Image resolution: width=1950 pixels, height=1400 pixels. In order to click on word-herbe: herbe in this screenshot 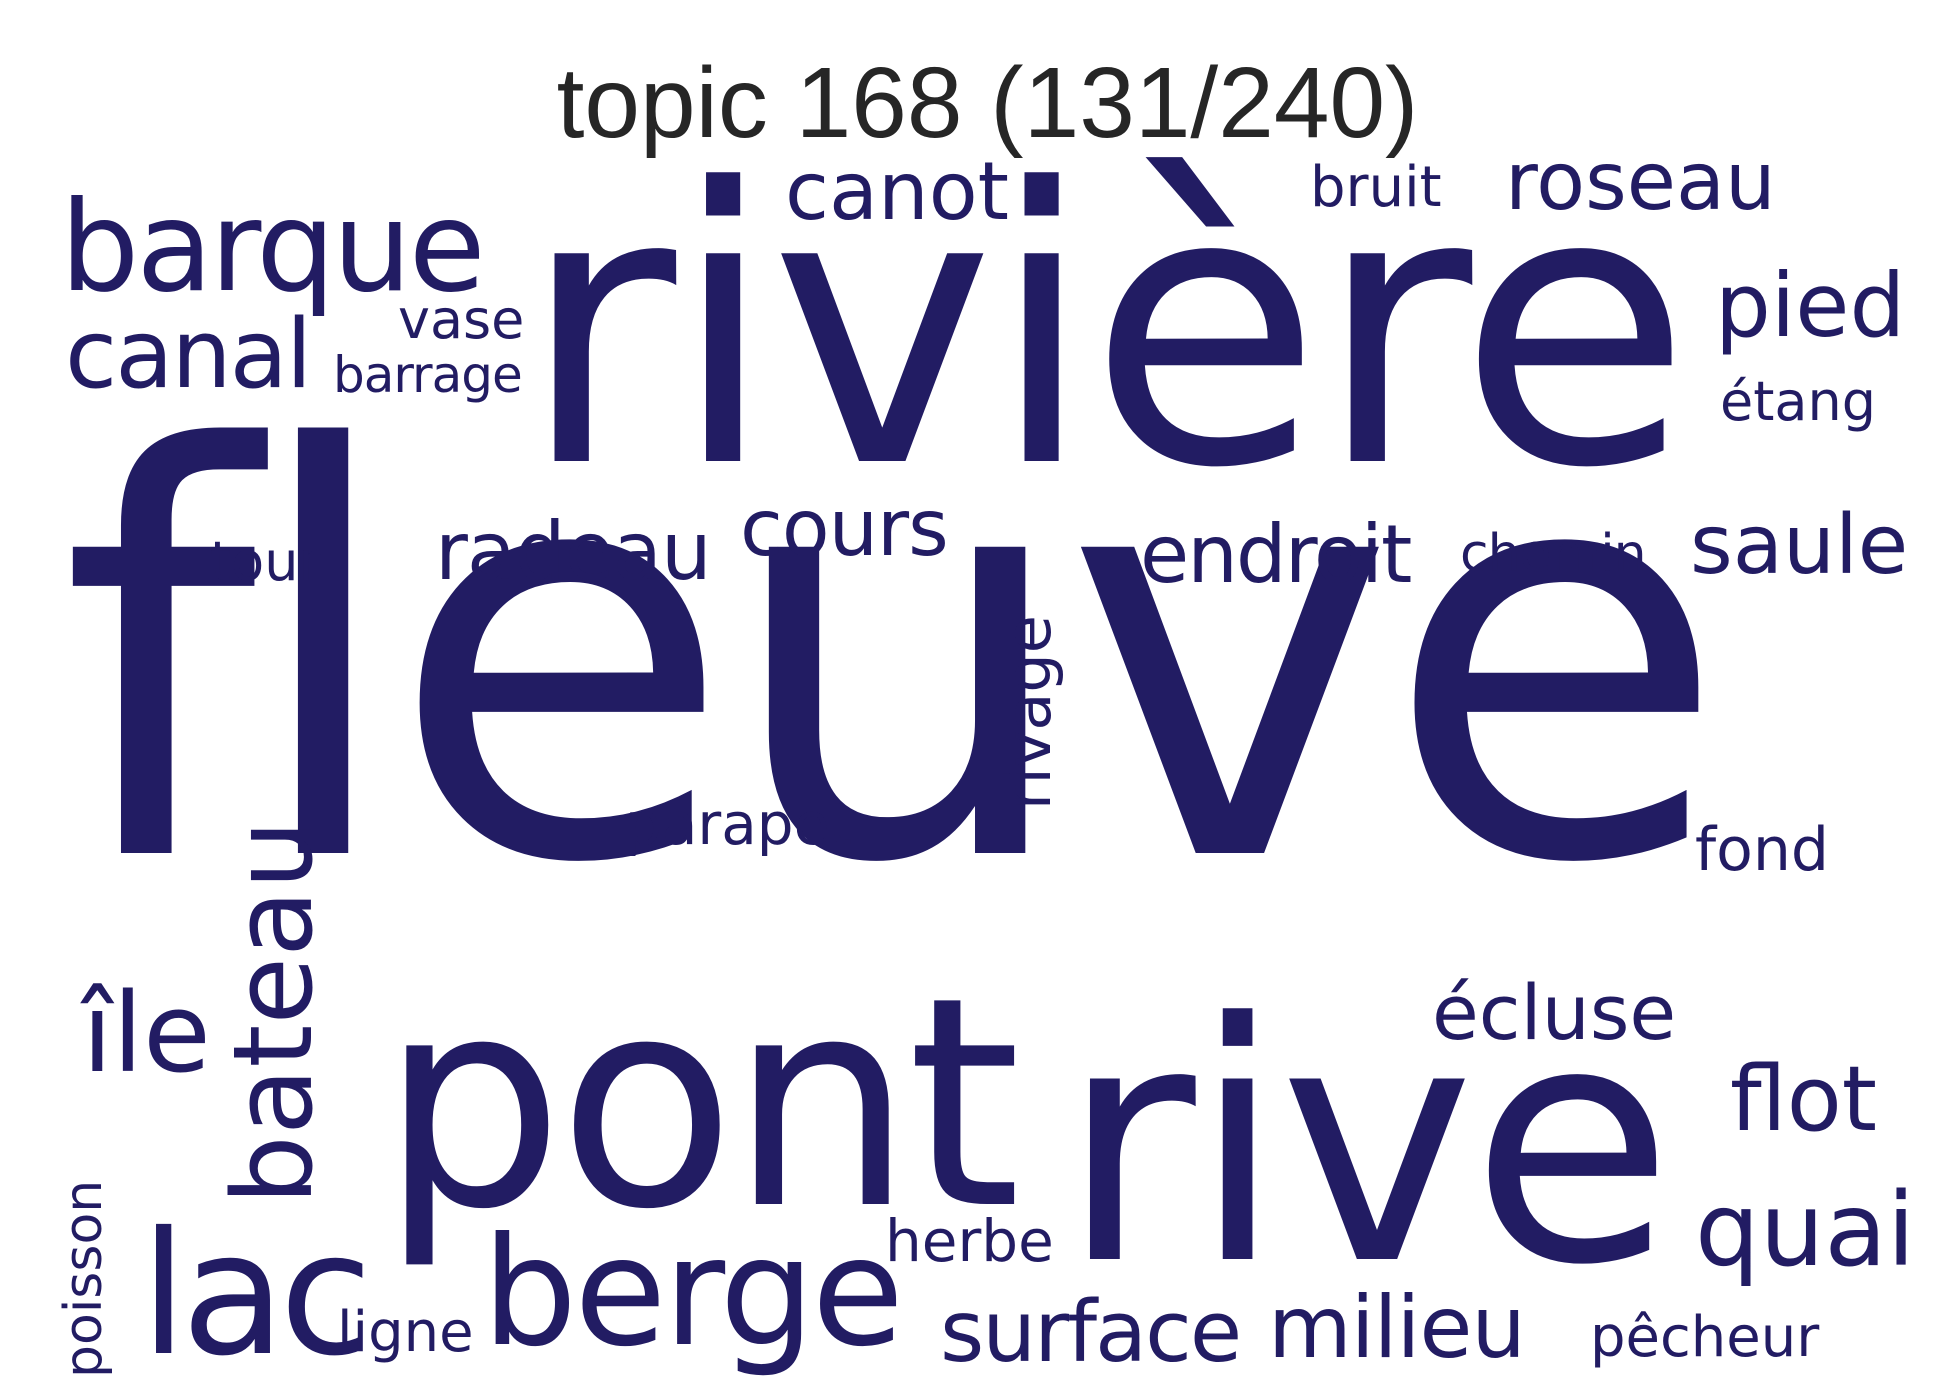, I will do `click(969, 1241)`.